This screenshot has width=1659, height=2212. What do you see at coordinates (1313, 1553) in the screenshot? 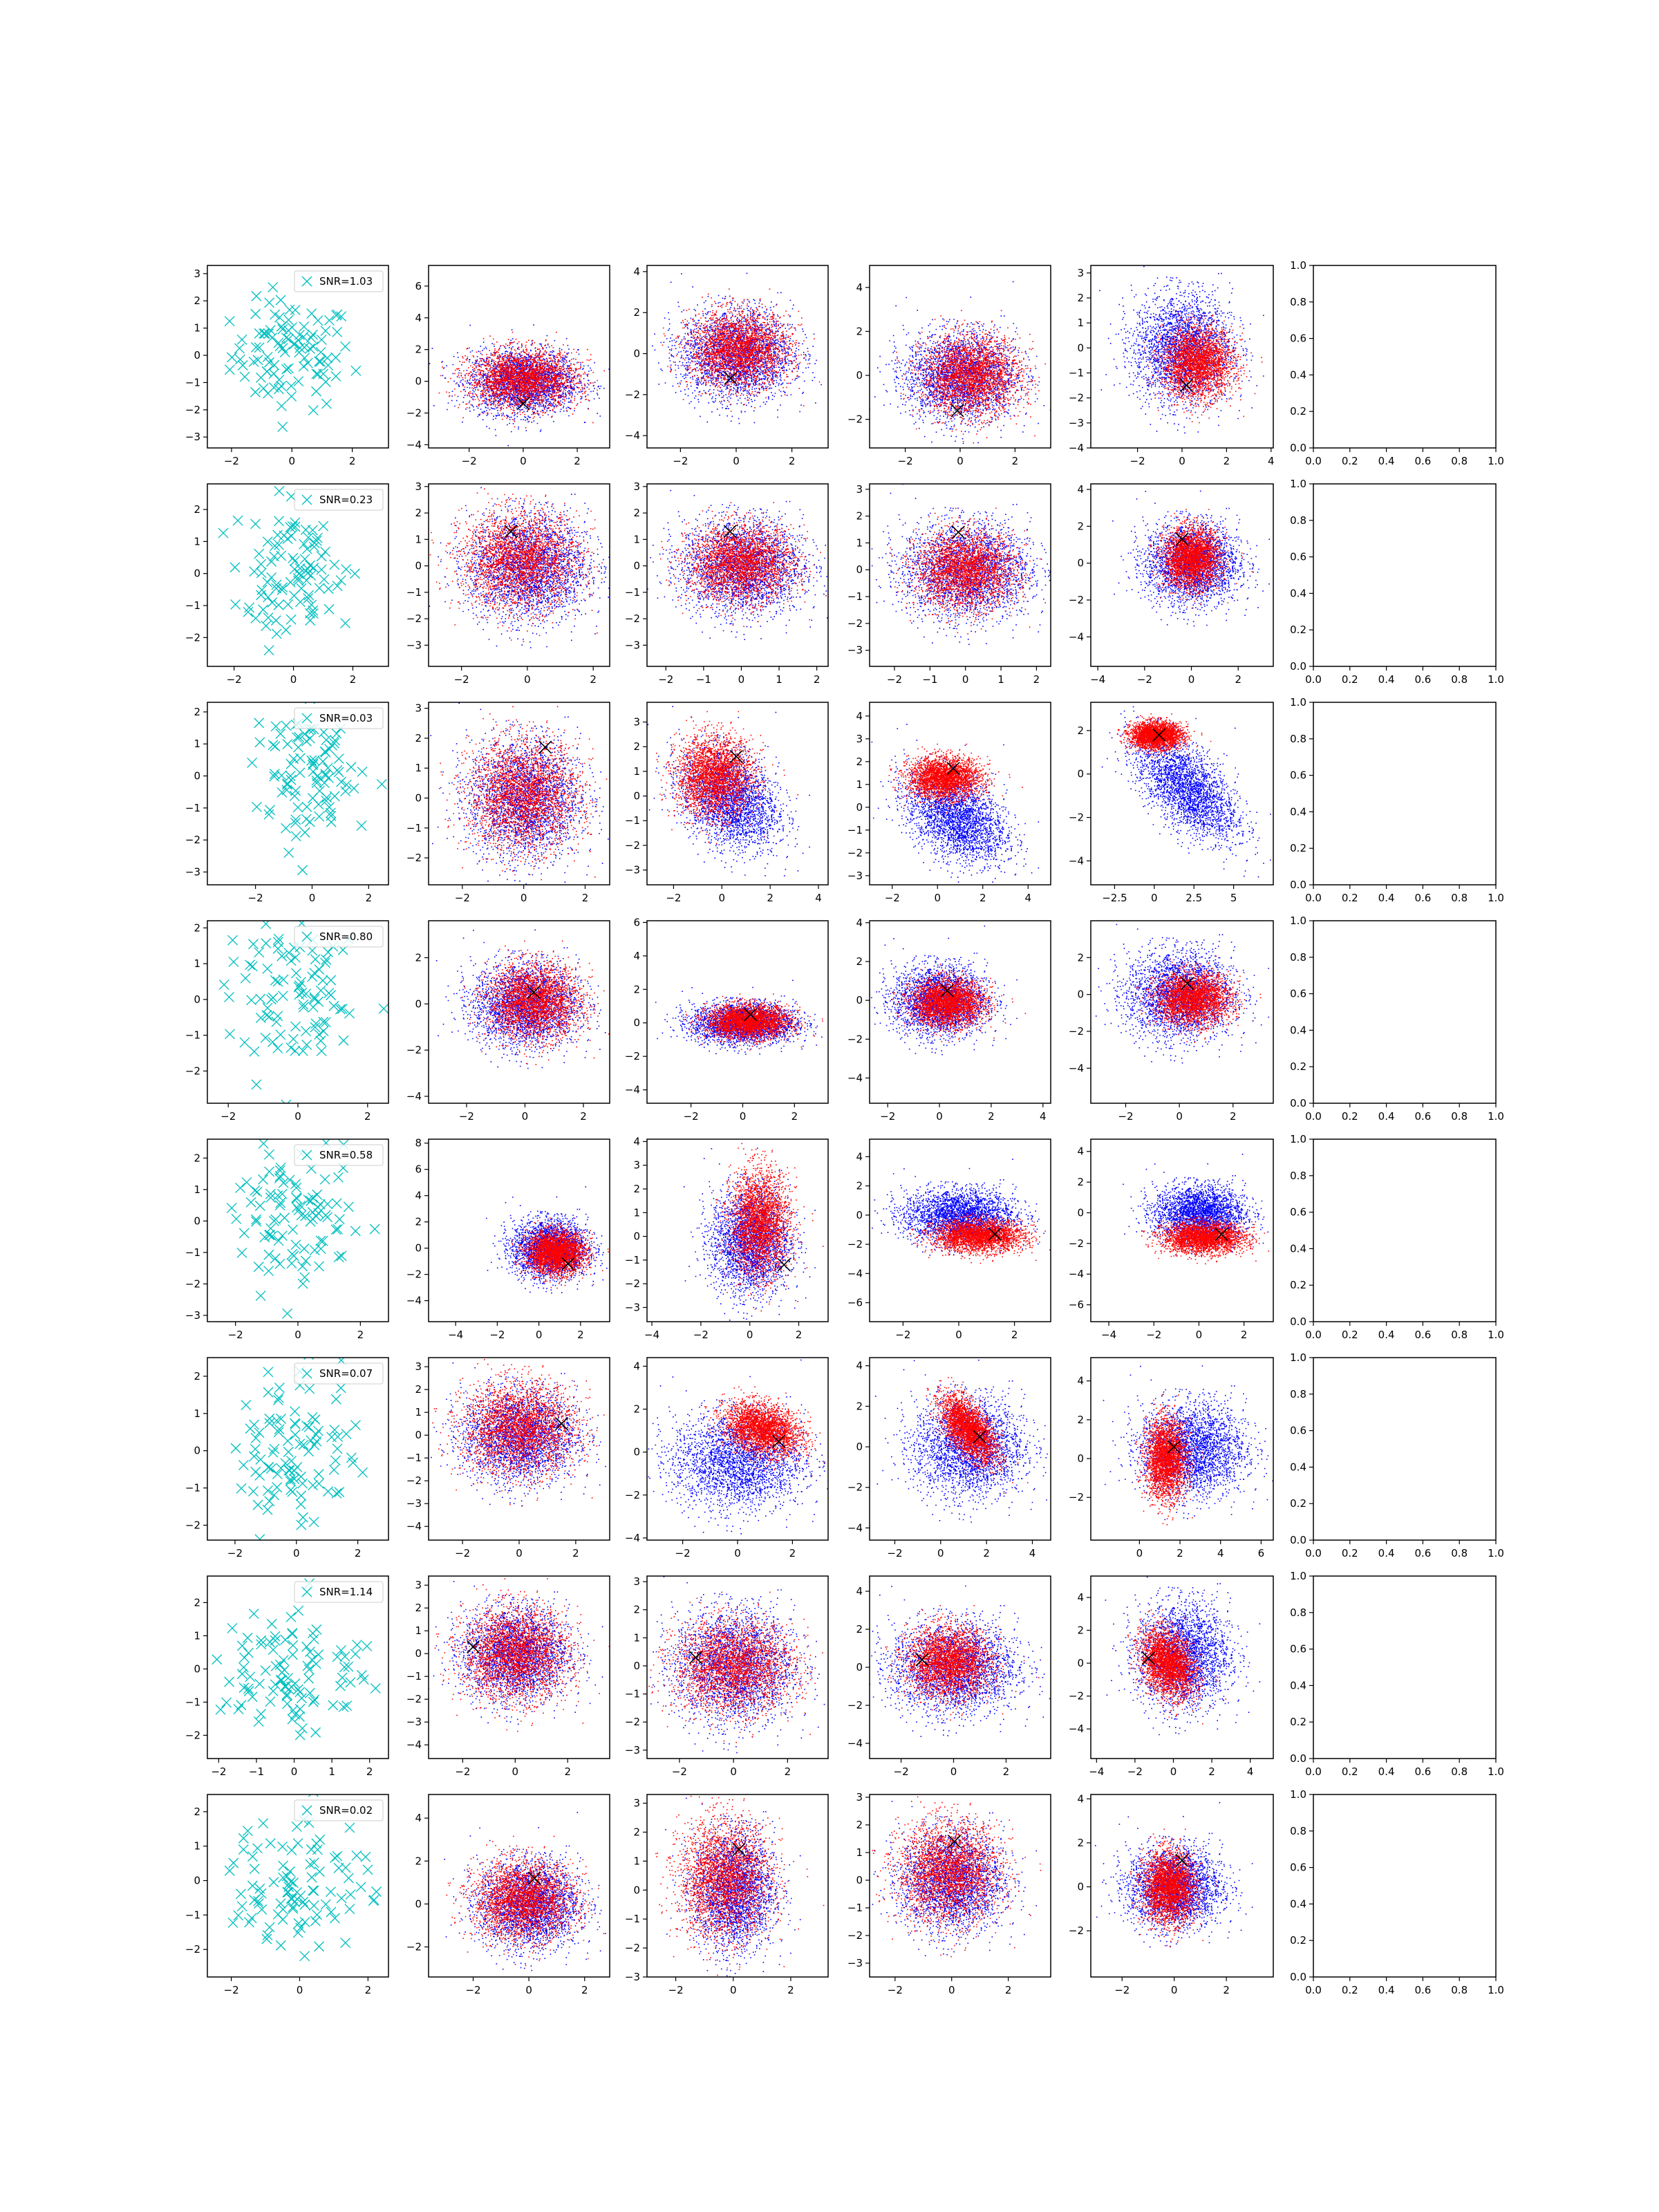
I see `x-tick-label: 0.0` at bounding box center [1313, 1553].